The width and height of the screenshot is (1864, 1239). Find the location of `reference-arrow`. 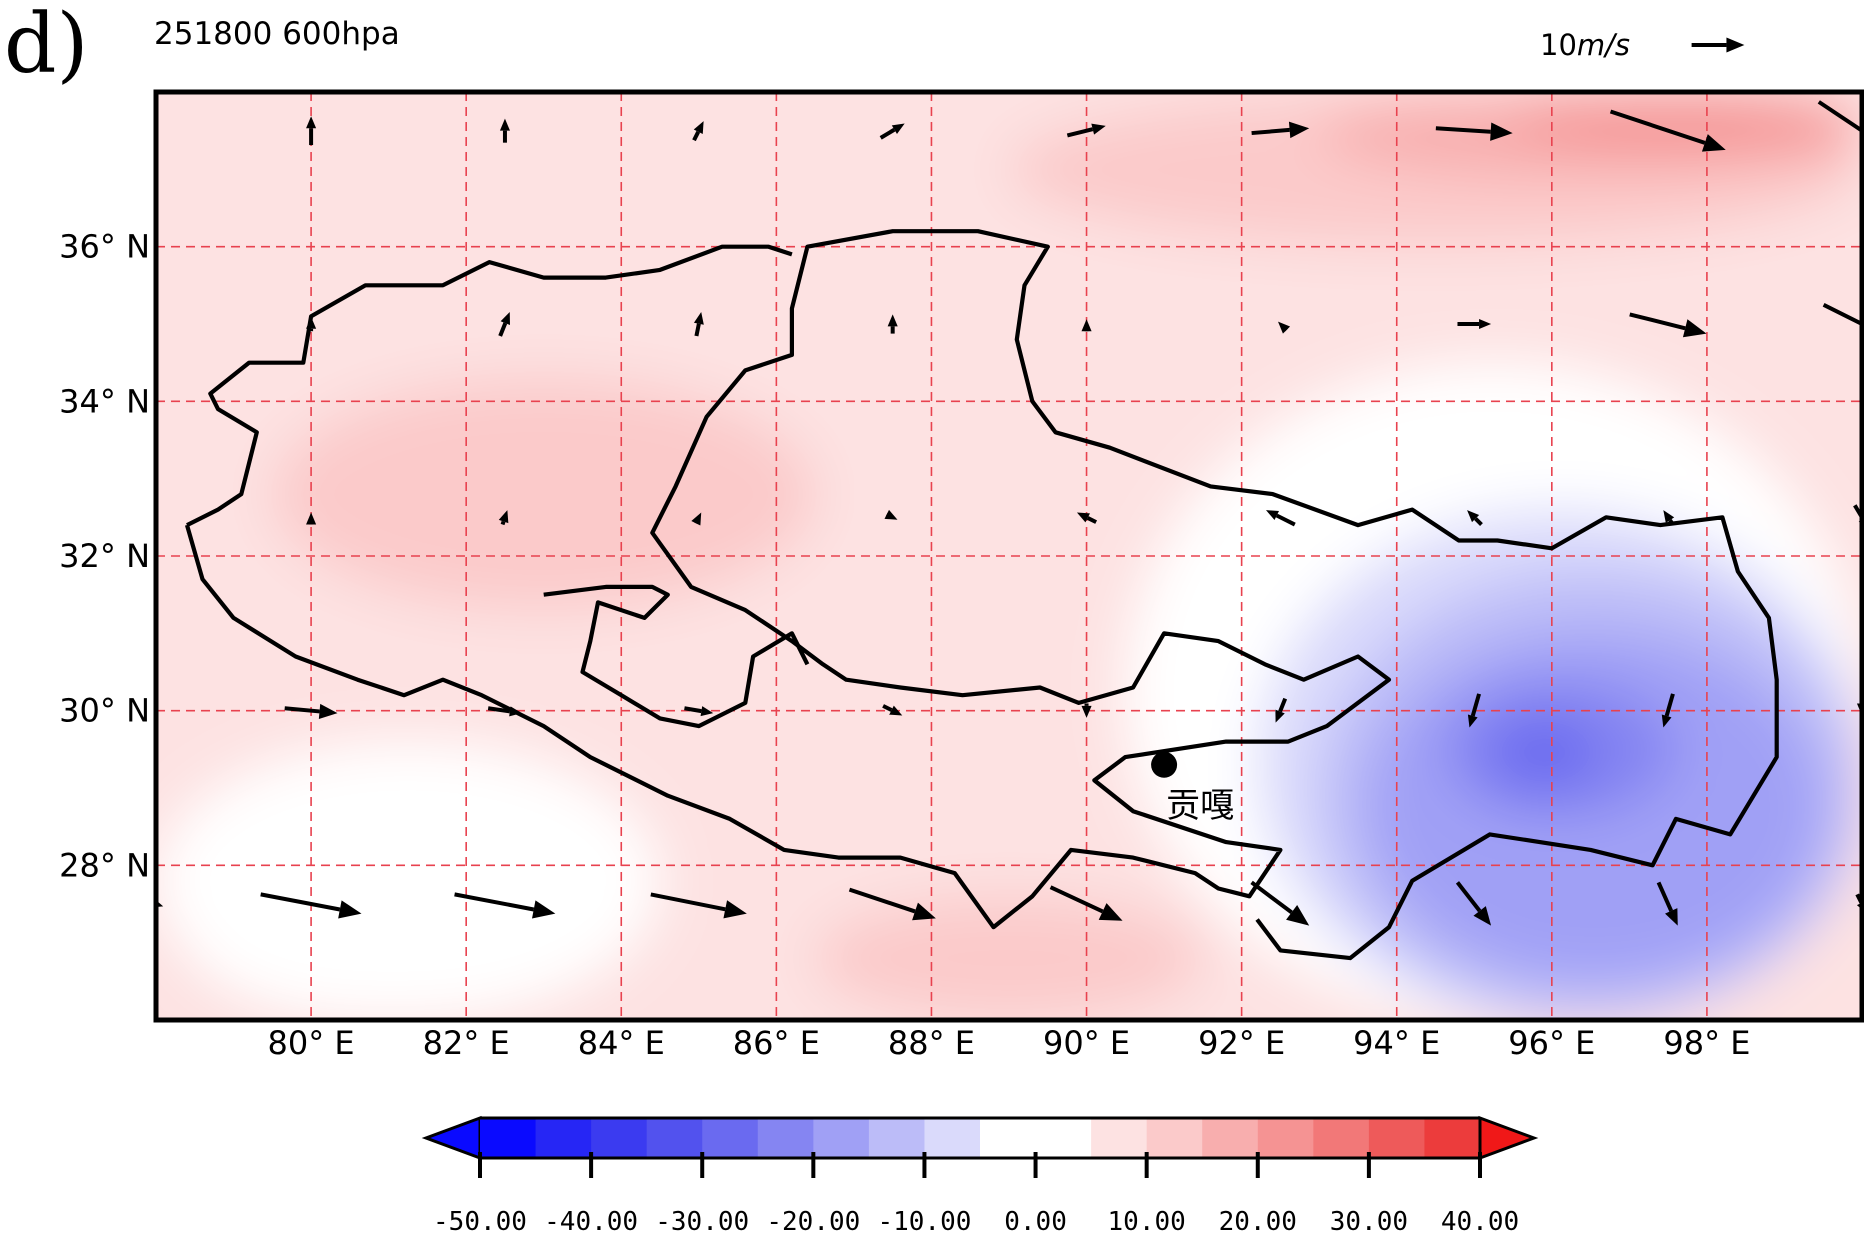

reference-arrow is located at coordinates (1718, 45).